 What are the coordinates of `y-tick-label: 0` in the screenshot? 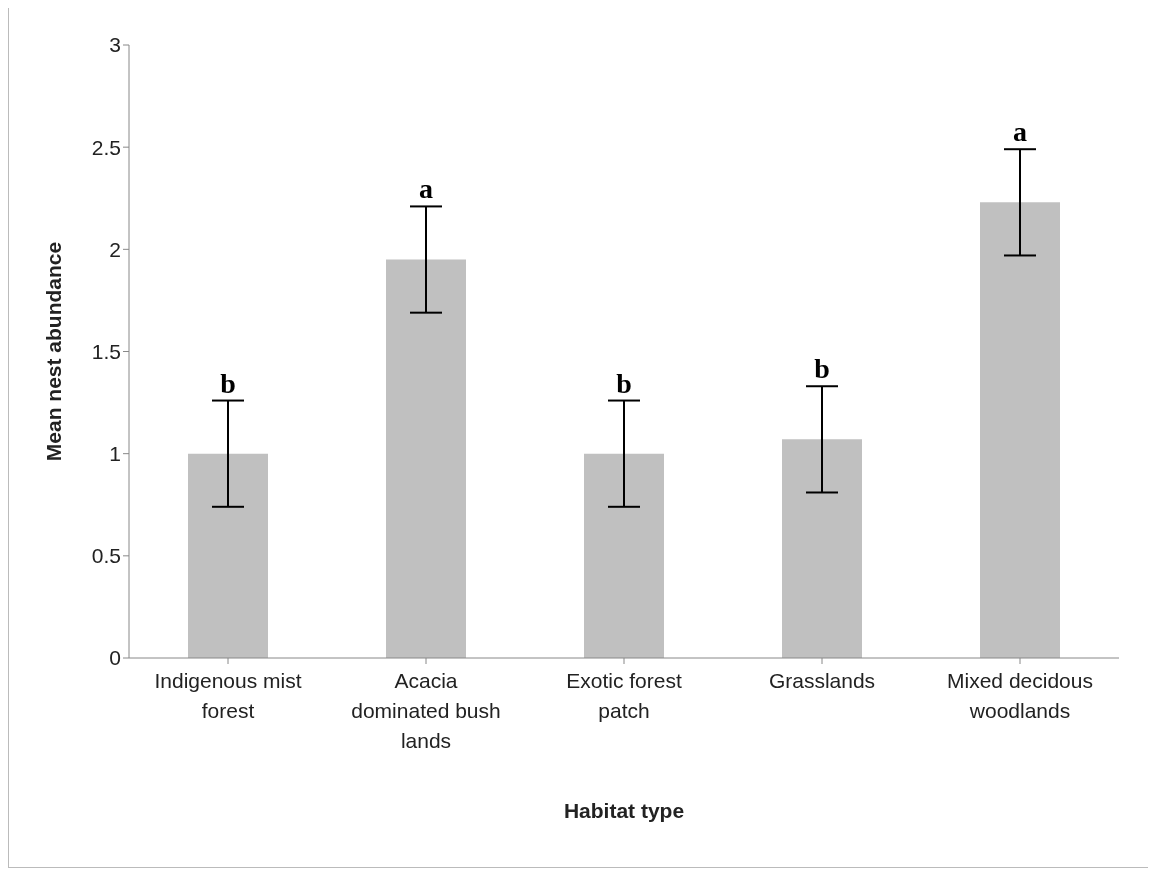 It's located at (115, 658).